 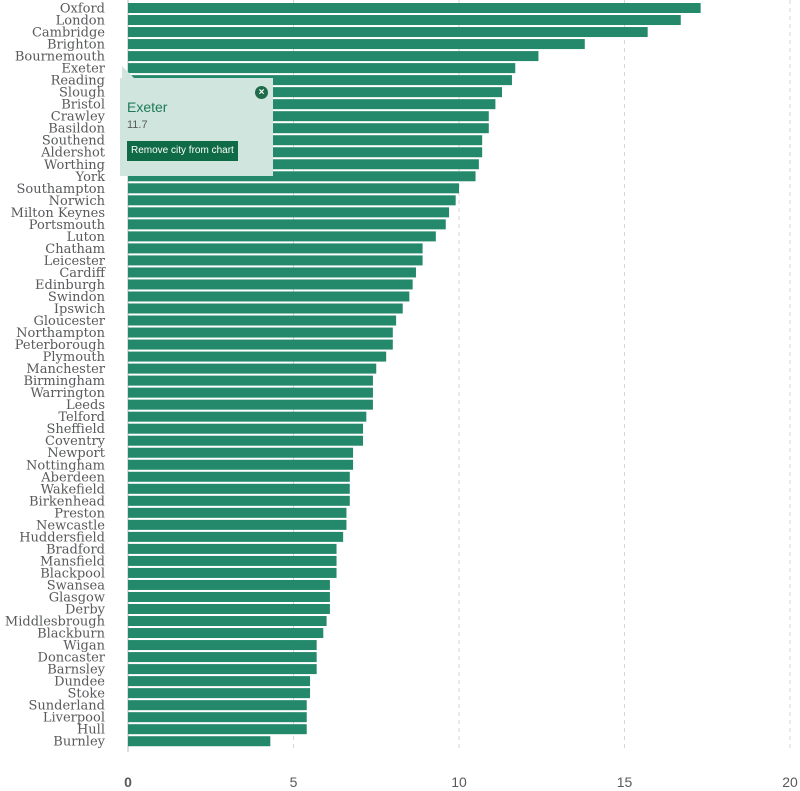 I want to click on bar-cardiff, so click(x=272, y=272).